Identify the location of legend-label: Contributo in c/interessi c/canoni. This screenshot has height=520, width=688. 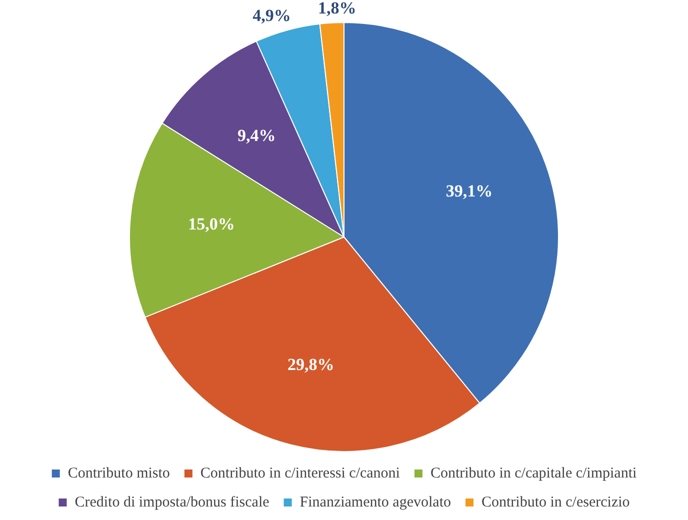
(300, 473).